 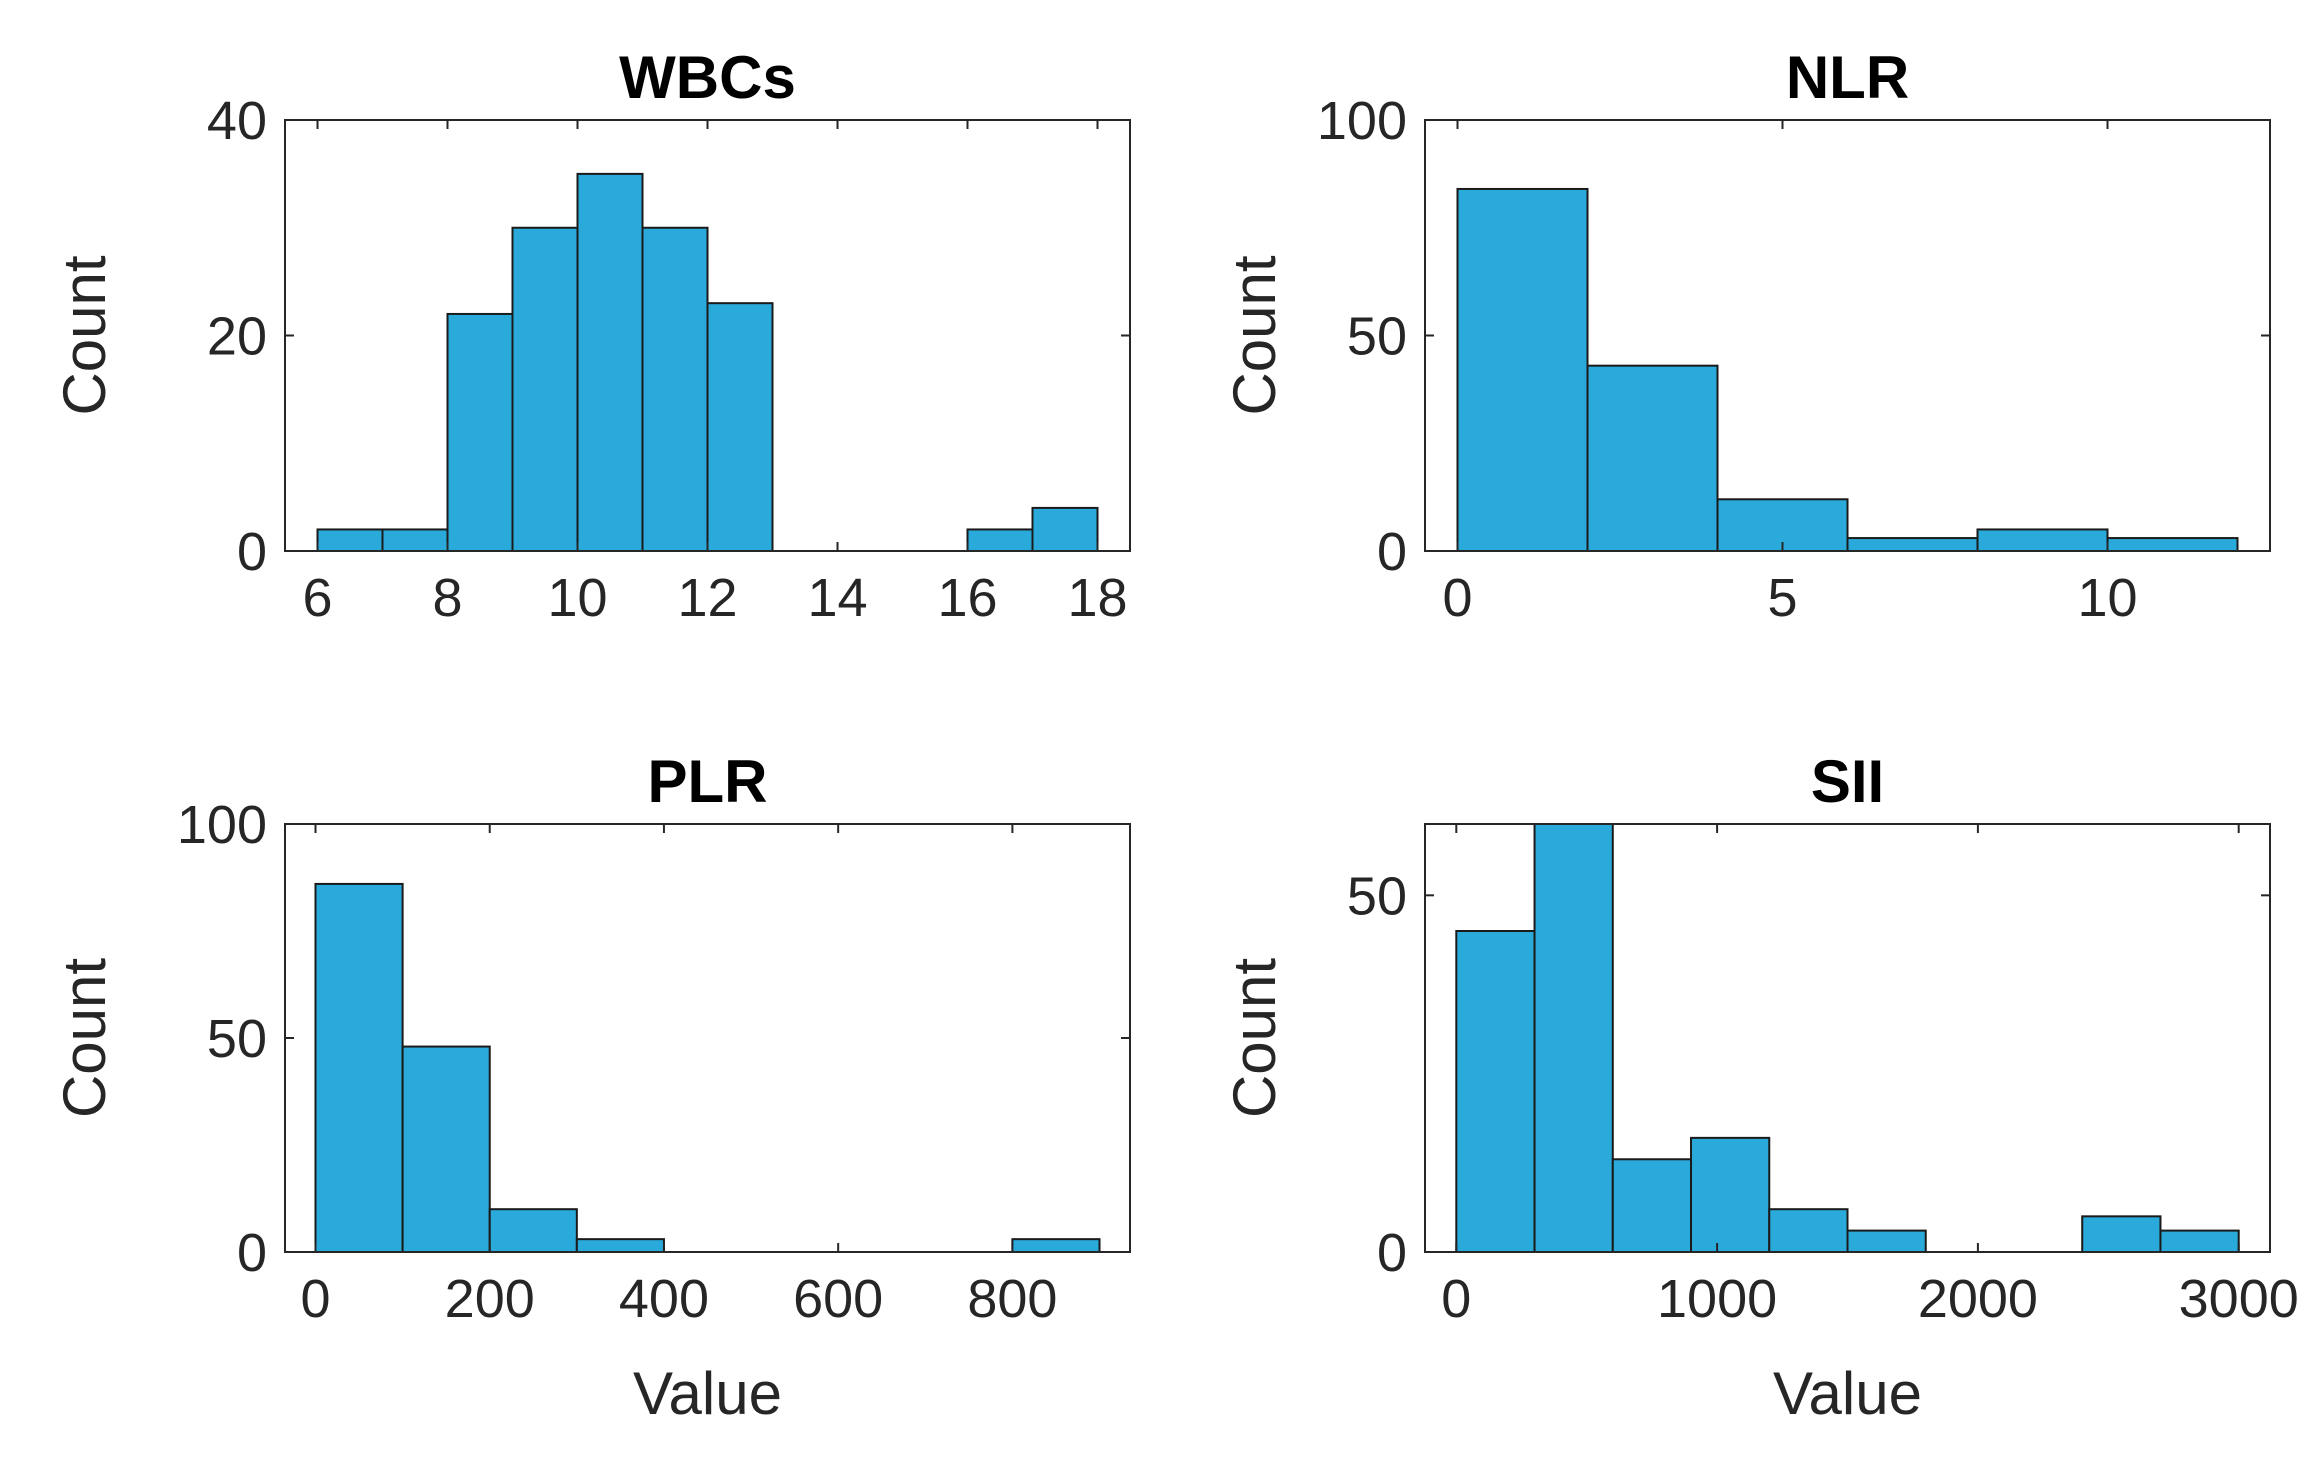 What do you see at coordinates (707, 598) in the screenshot?
I see `x-tick-label: 12` at bounding box center [707, 598].